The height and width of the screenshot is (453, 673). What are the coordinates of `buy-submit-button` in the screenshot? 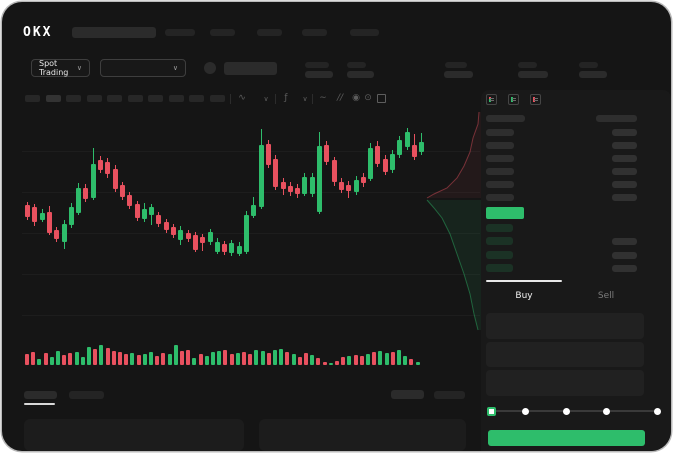 It's located at (566, 438).